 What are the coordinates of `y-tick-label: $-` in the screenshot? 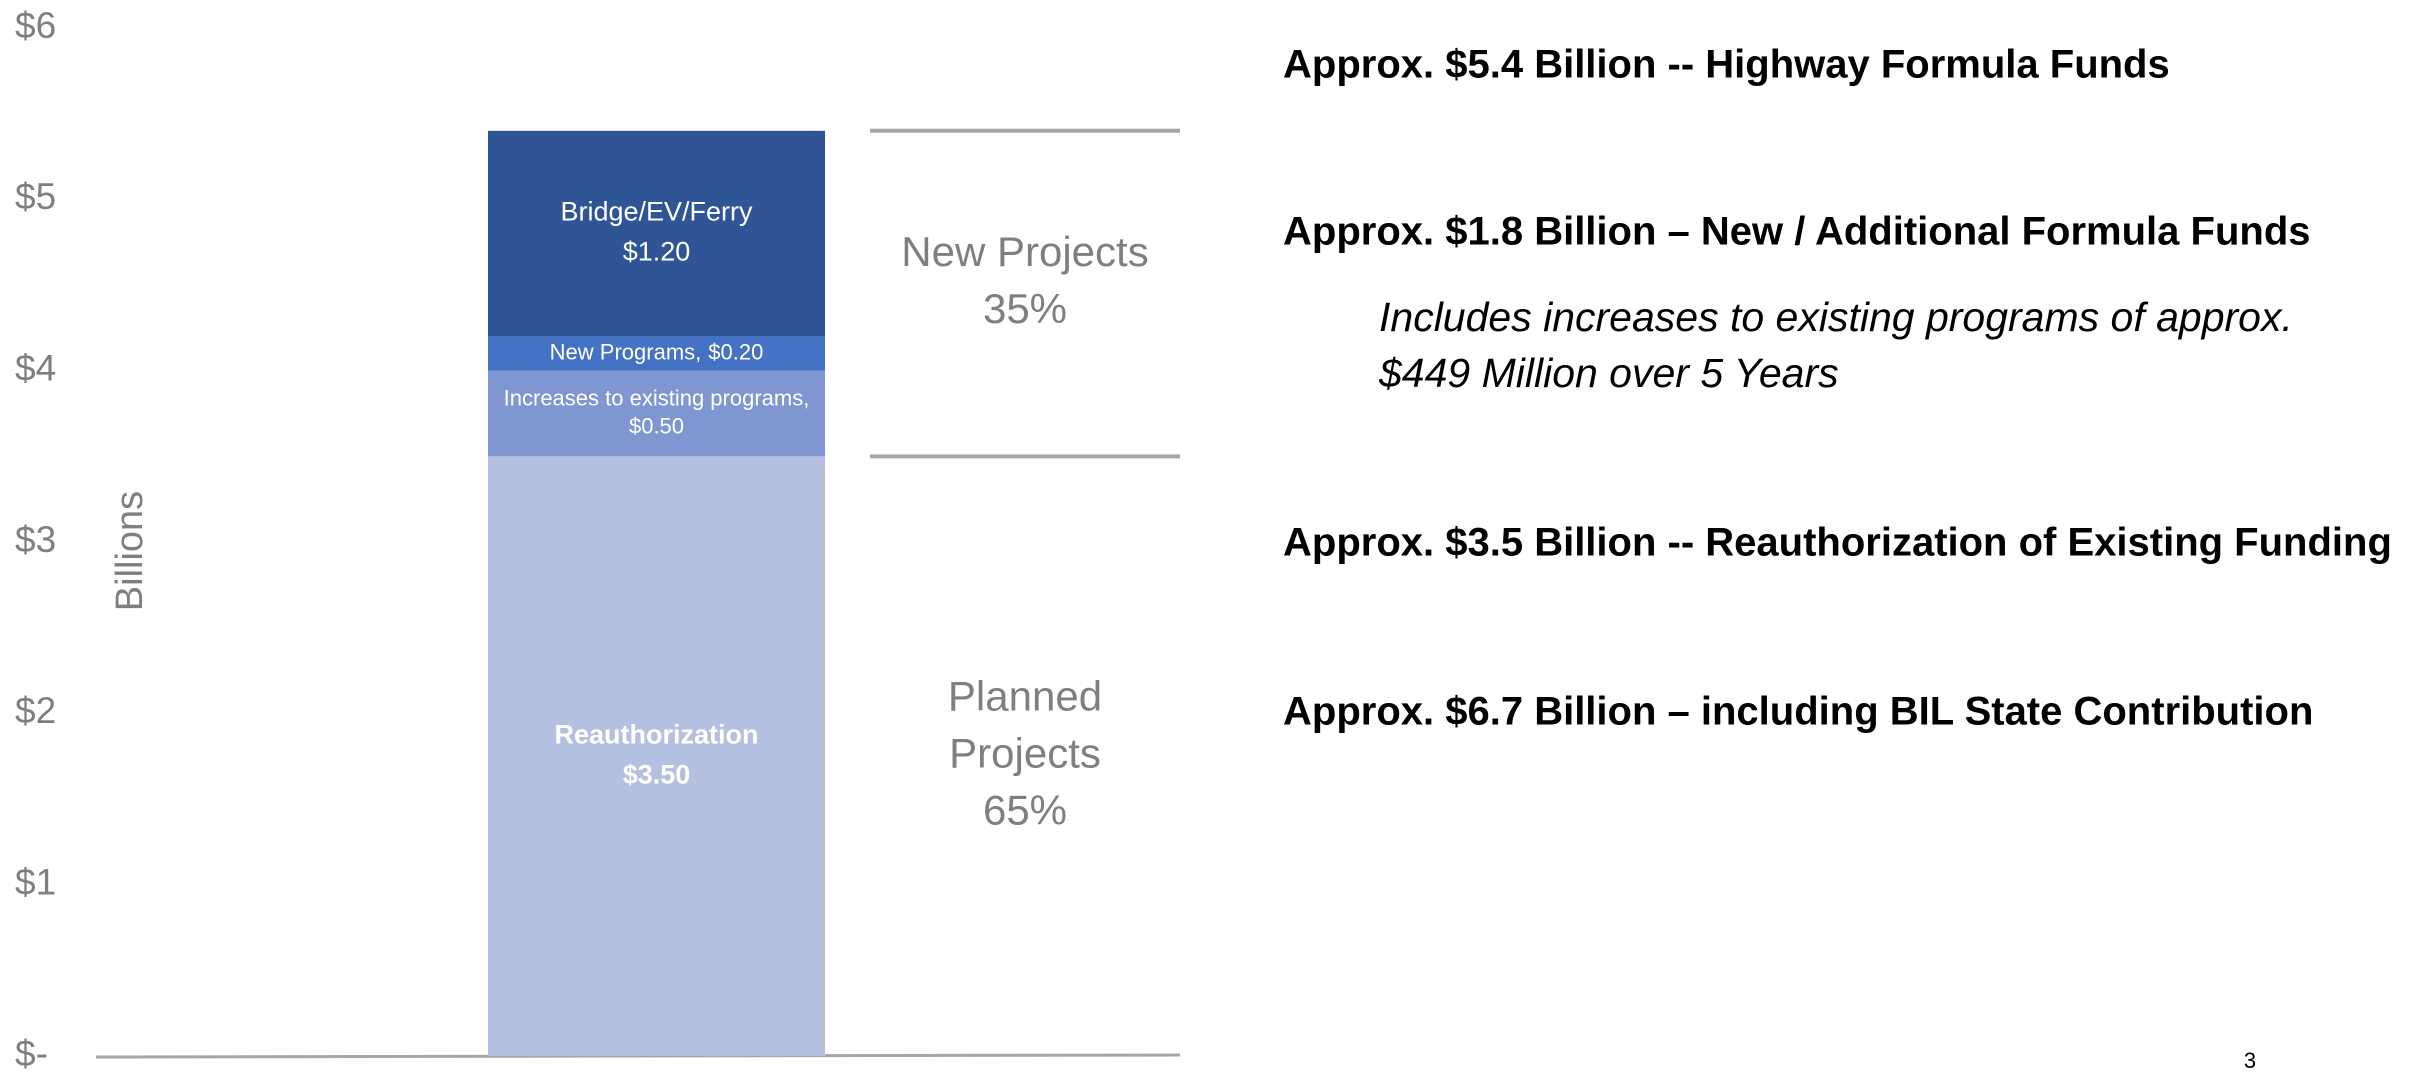 It's located at (31, 1053).